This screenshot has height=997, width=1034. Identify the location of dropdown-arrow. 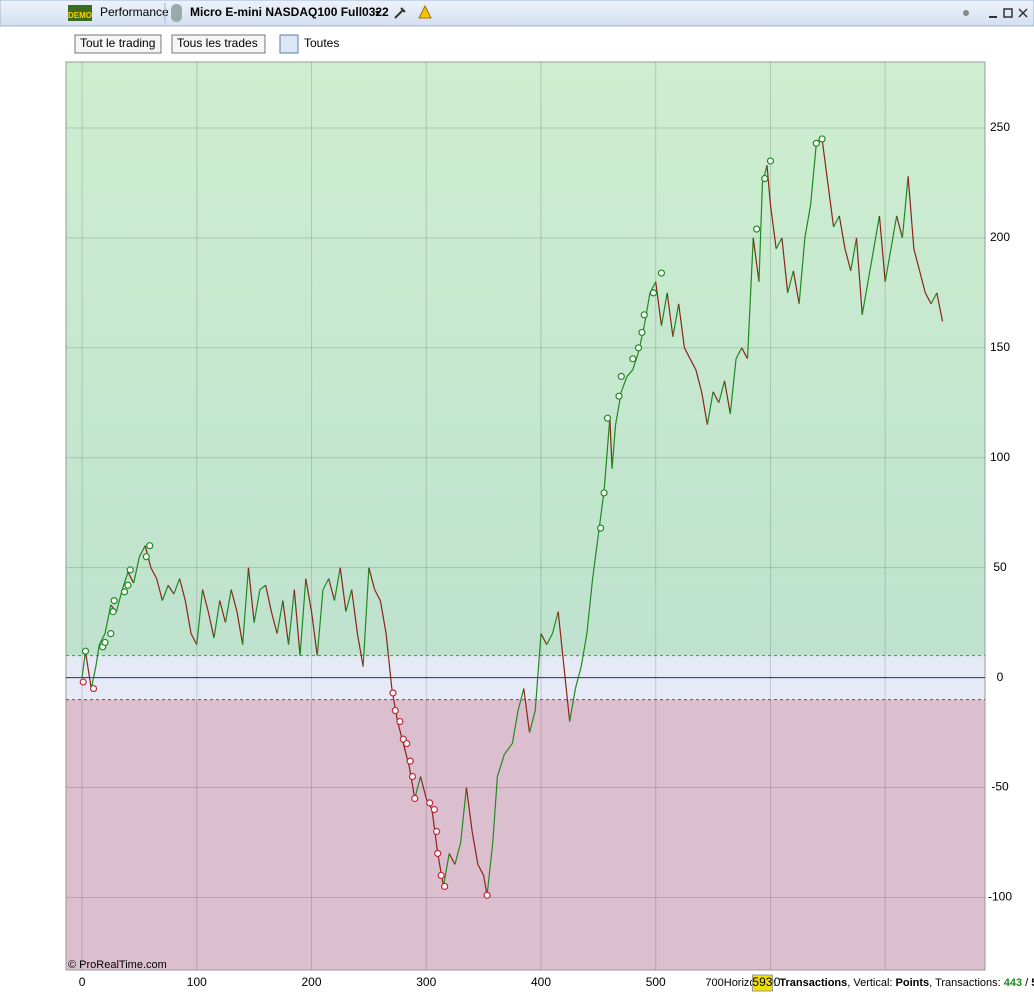
(378, 13).